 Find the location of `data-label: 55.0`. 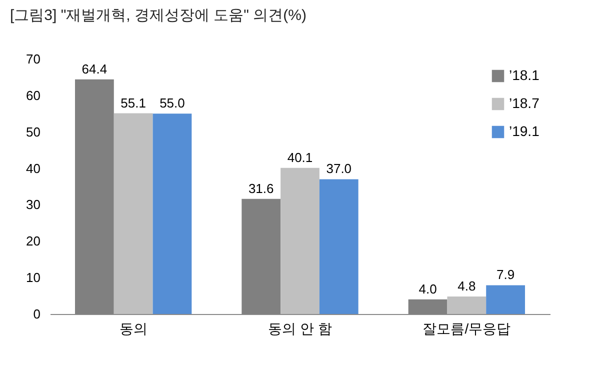

data-label: 55.0 is located at coordinates (172, 103).